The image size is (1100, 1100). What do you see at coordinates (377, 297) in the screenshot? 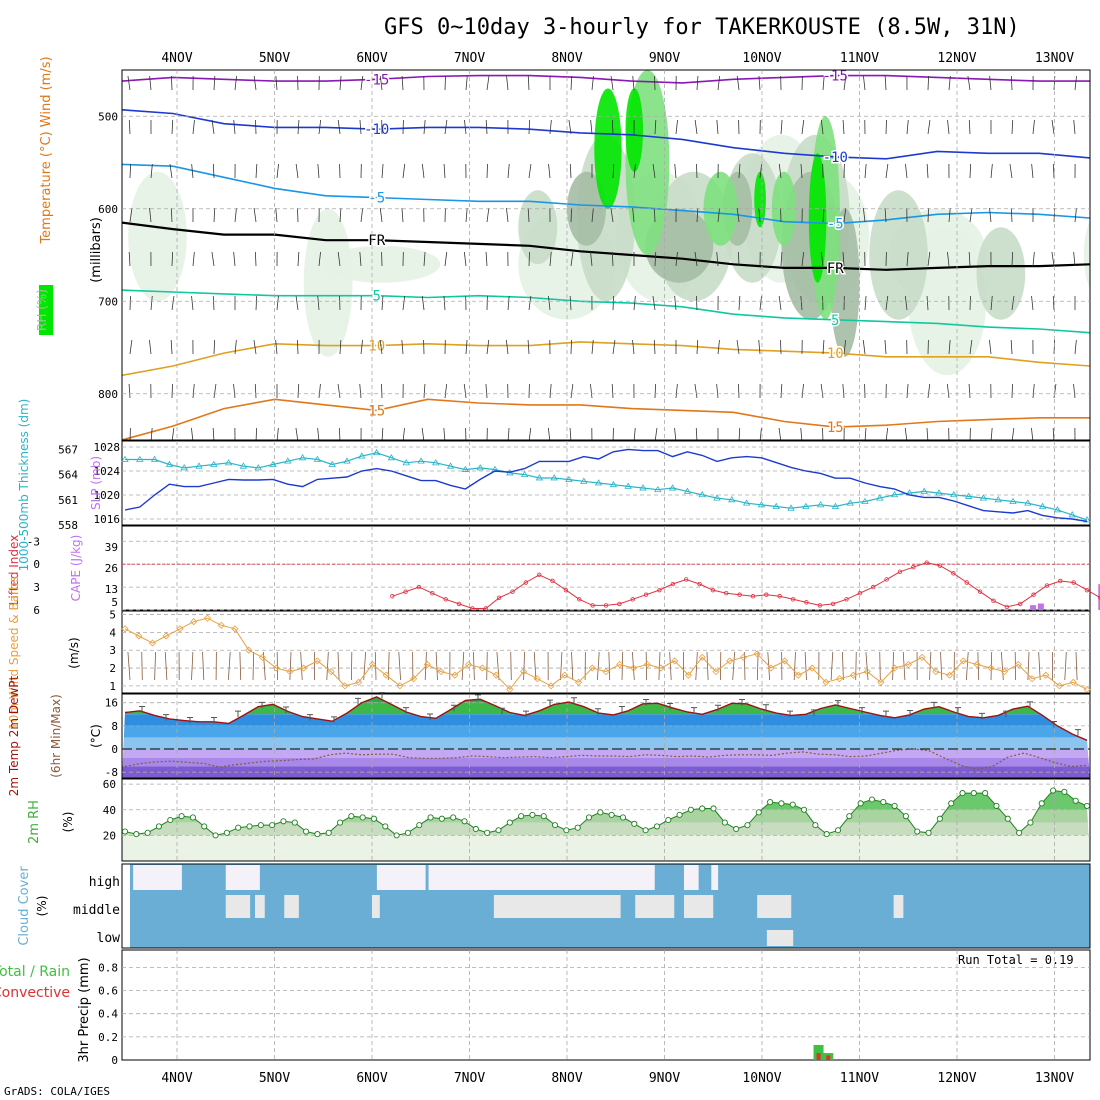
I see `temp-contour-label: 5` at bounding box center [377, 297].